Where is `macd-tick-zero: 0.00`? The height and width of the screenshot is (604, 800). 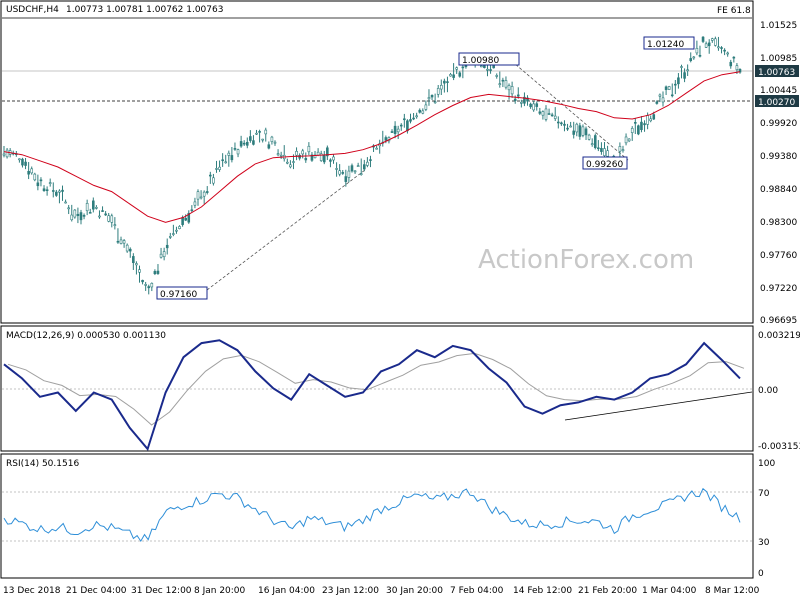 macd-tick-zero: 0.00 is located at coordinates (768, 391).